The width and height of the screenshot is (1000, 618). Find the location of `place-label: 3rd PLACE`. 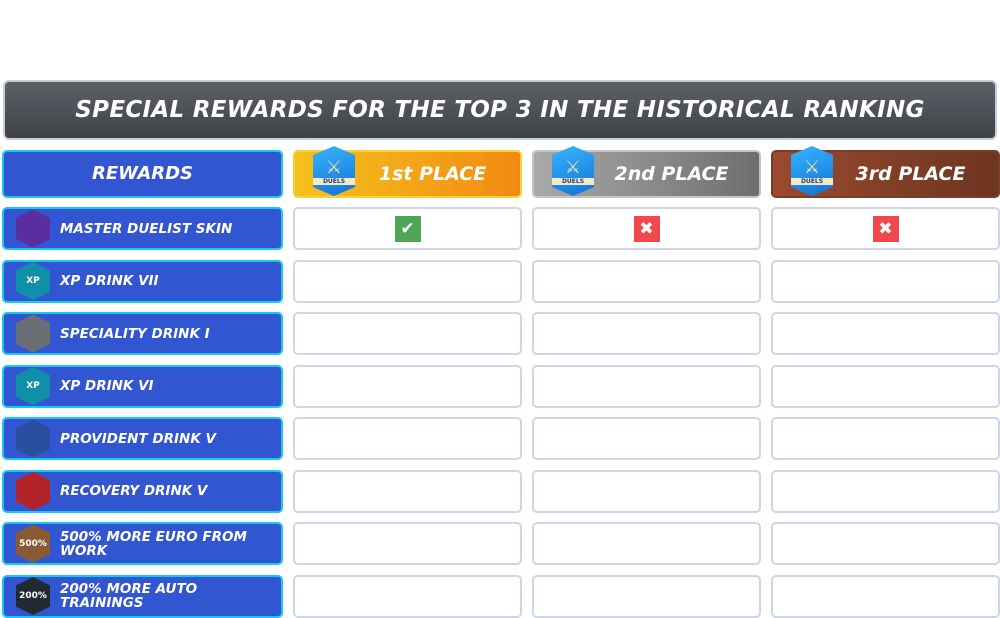

place-label: 3rd PLACE is located at coordinates (910, 174).